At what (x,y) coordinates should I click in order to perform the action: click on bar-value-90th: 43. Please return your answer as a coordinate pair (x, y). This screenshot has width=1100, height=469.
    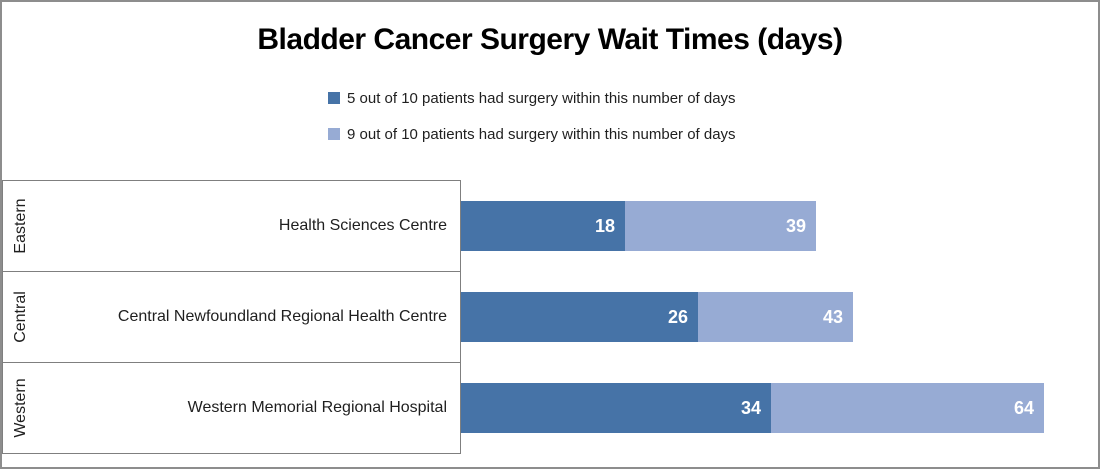
    Looking at the image, I should click on (832, 316).